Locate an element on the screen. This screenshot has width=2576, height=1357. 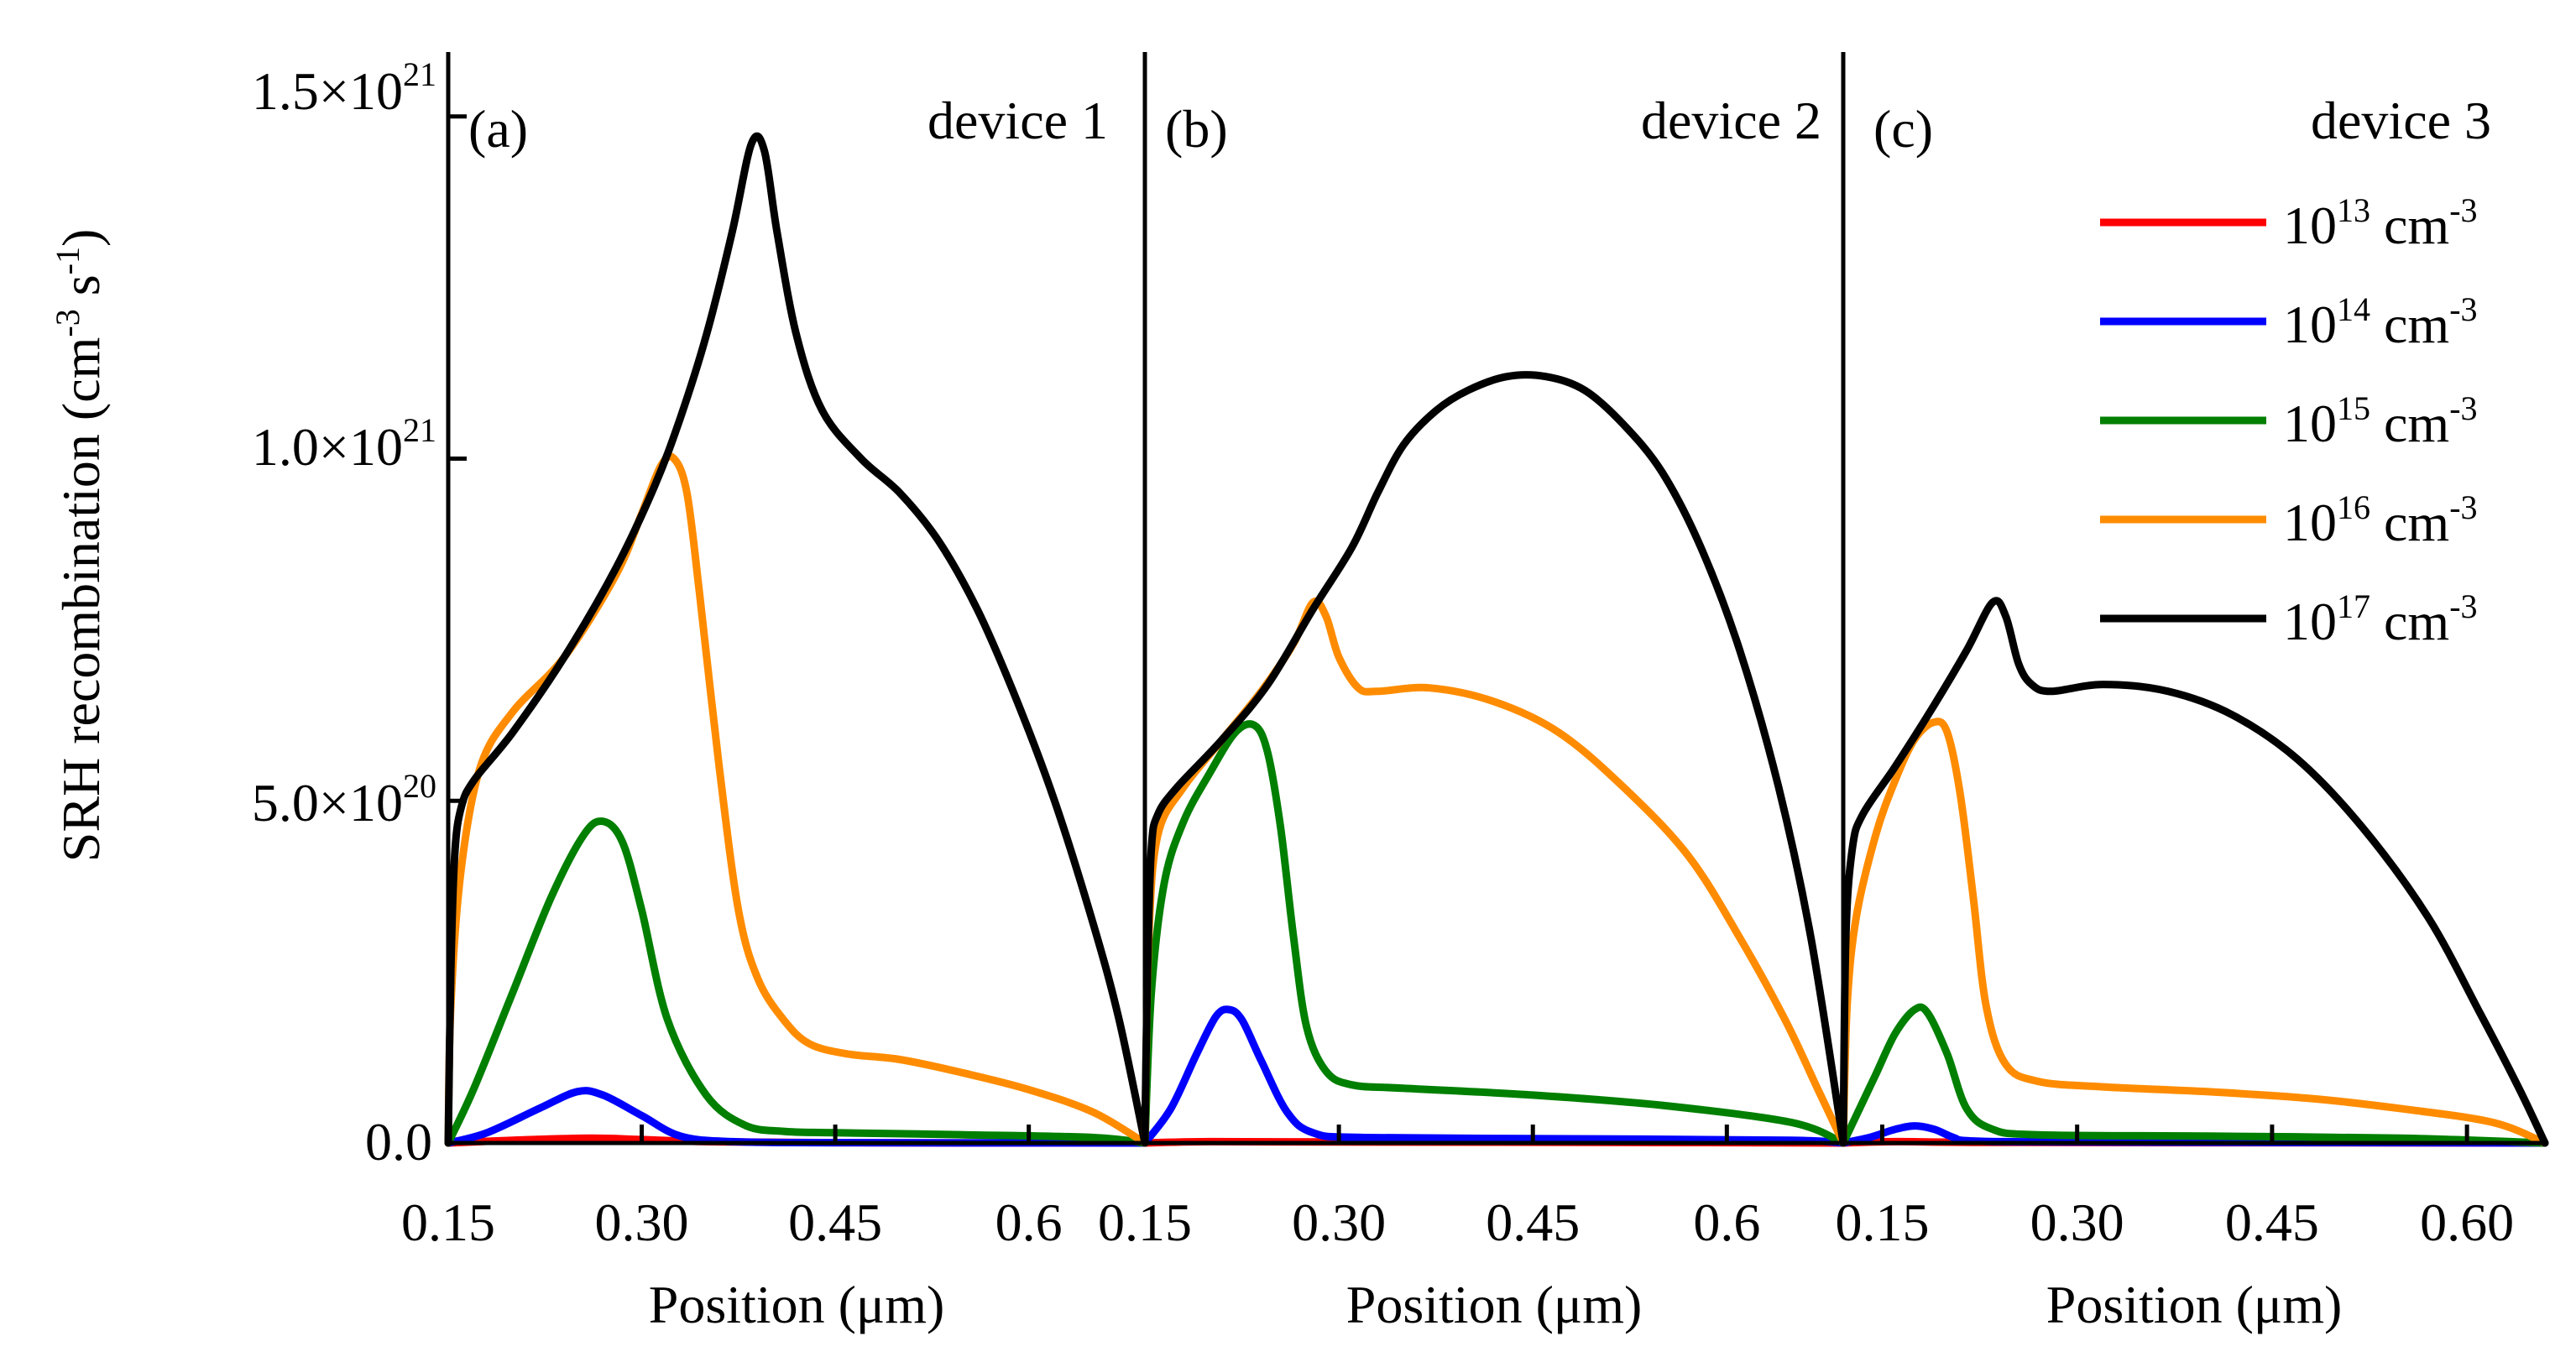
panel-c-series-1e16 is located at coordinates (2194, 932).